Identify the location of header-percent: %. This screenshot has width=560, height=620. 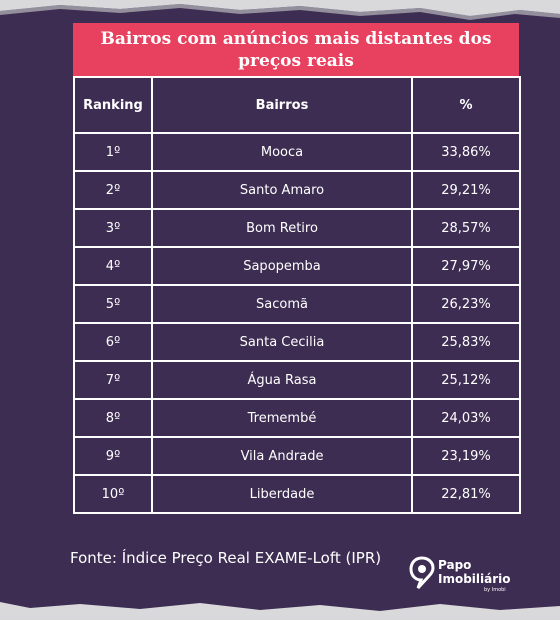
(466, 105).